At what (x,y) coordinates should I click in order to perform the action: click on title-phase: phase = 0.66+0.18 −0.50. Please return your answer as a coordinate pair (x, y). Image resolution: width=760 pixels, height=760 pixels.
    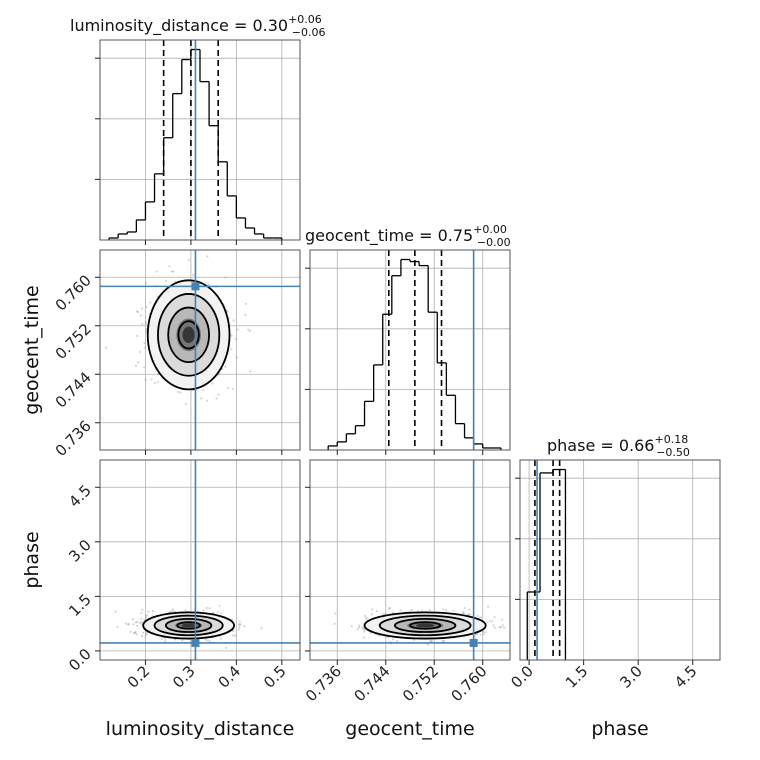
    Looking at the image, I should click on (618, 446).